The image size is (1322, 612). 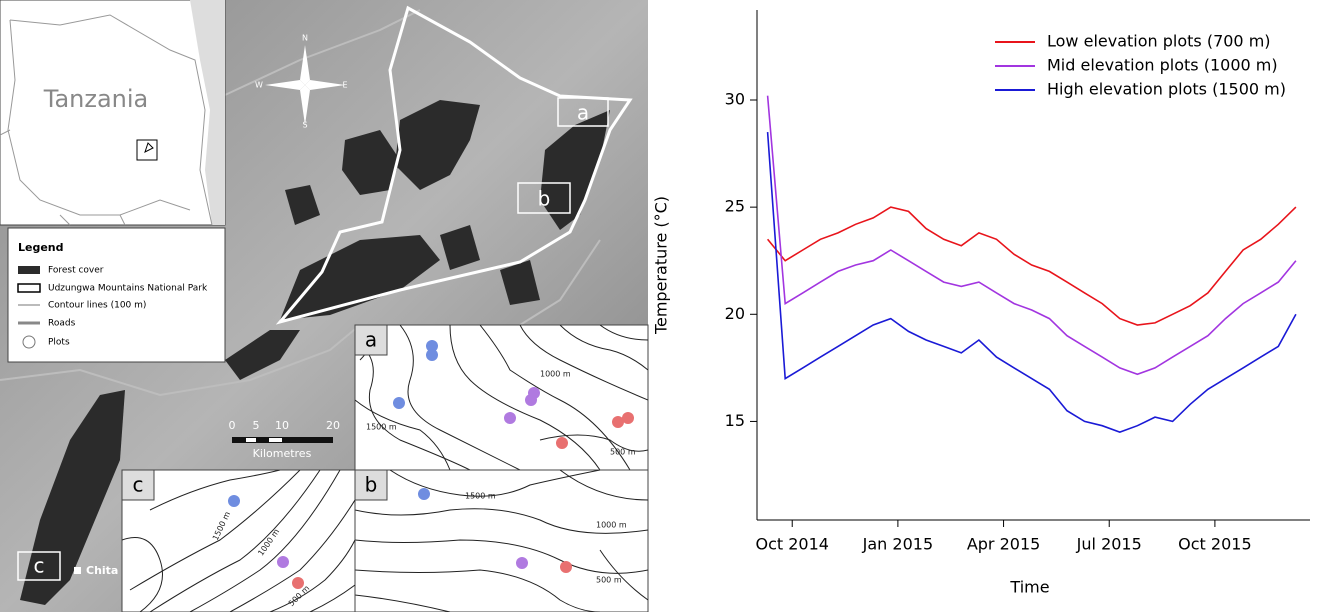 I want to click on inset-label: b, so click(x=371, y=485).